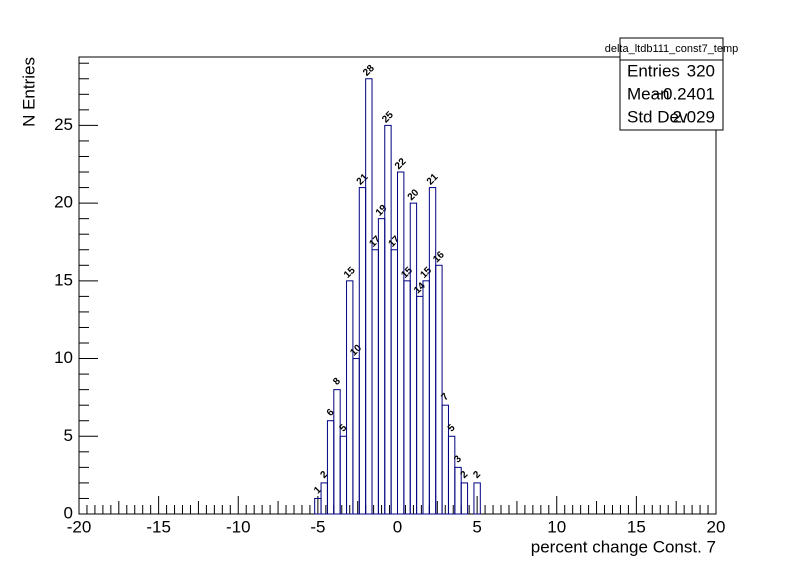 The height and width of the screenshot is (572, 796). I want to click on x-tick-label: 10, so click(556, 526).